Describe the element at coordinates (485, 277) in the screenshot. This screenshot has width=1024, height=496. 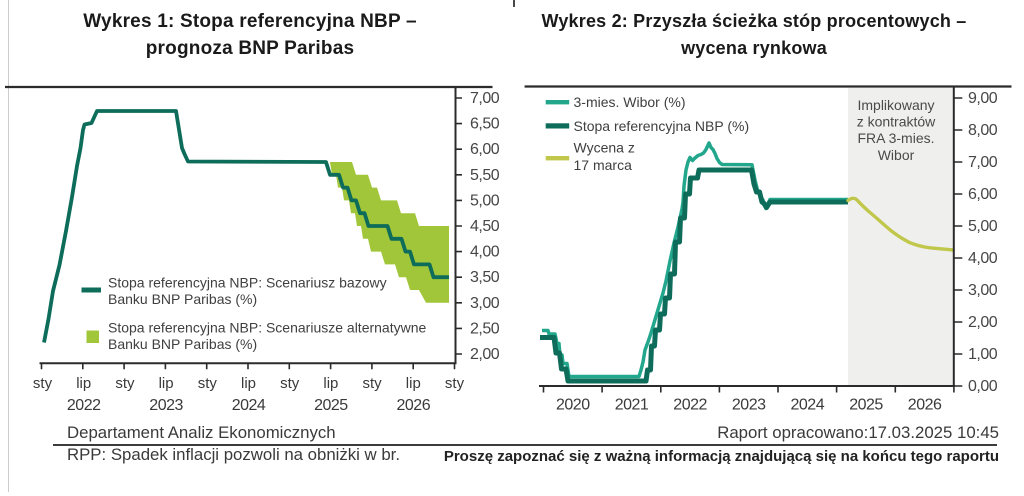
I see `svg-text: 3,50` at that location.